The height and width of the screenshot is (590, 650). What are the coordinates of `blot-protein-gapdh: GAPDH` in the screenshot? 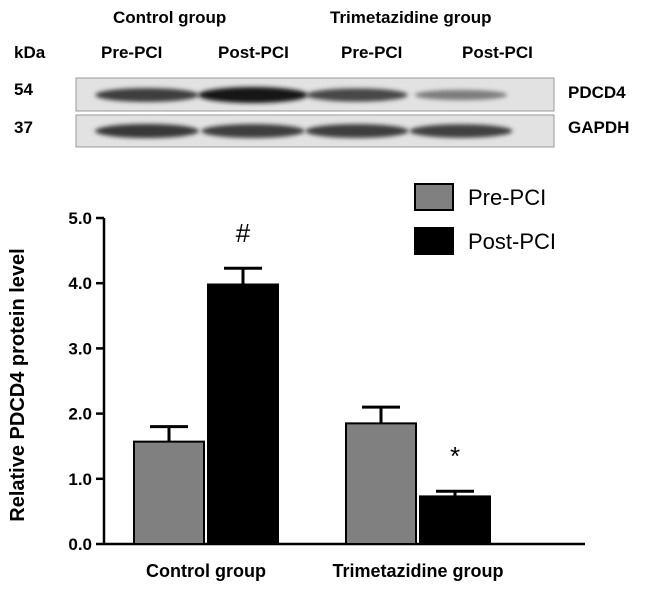 It's located at (599, 127).